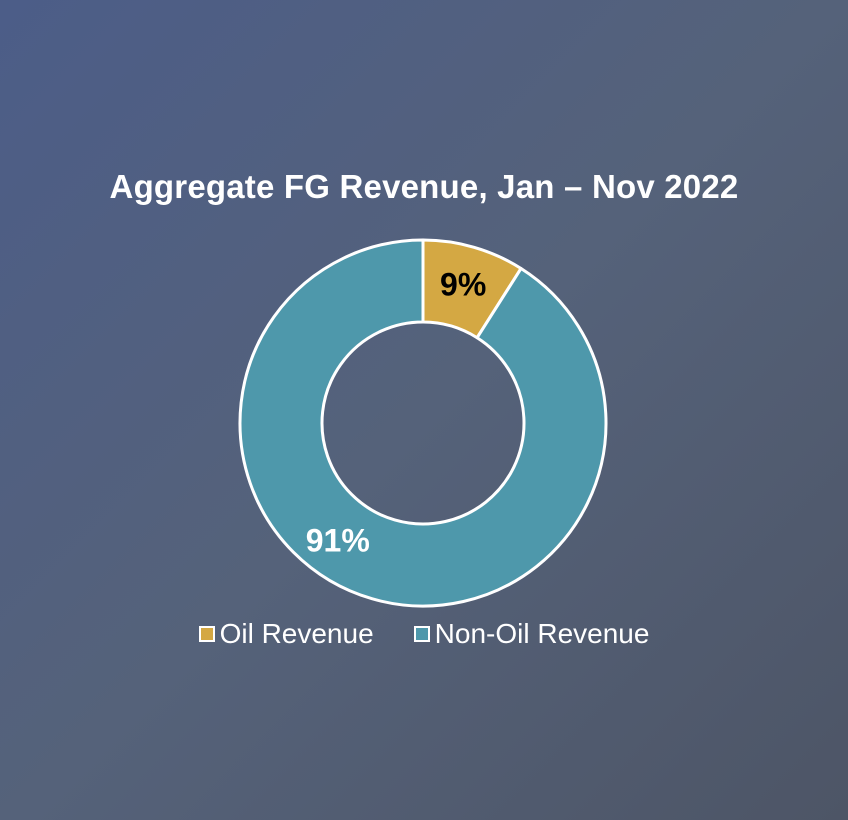  What do you see at coordinates (463, 285) in the screenshot?
I see `data-label-oil-revenue: 9%` at bounding box center [463, 285].